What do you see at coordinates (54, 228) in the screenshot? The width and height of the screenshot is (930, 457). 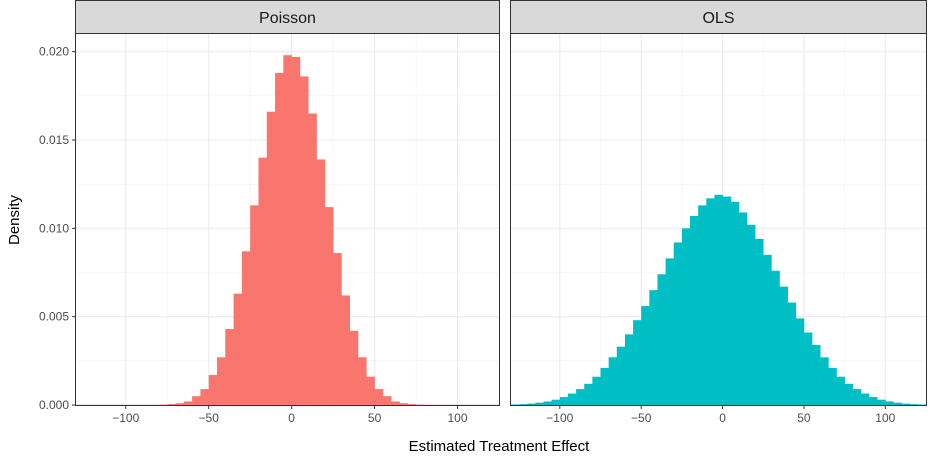 I see `y-tick-label: 0.010` at bounding box center [54, 228].